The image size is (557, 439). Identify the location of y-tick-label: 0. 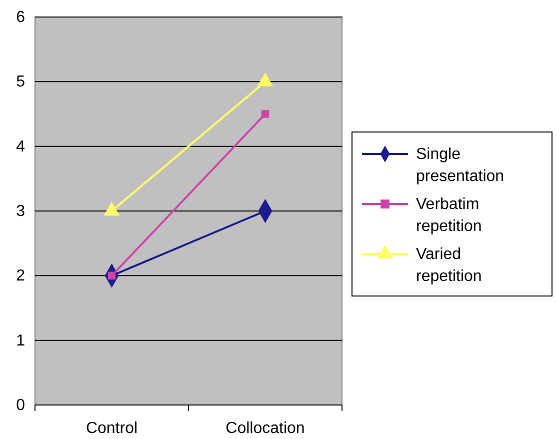
(21, 405).